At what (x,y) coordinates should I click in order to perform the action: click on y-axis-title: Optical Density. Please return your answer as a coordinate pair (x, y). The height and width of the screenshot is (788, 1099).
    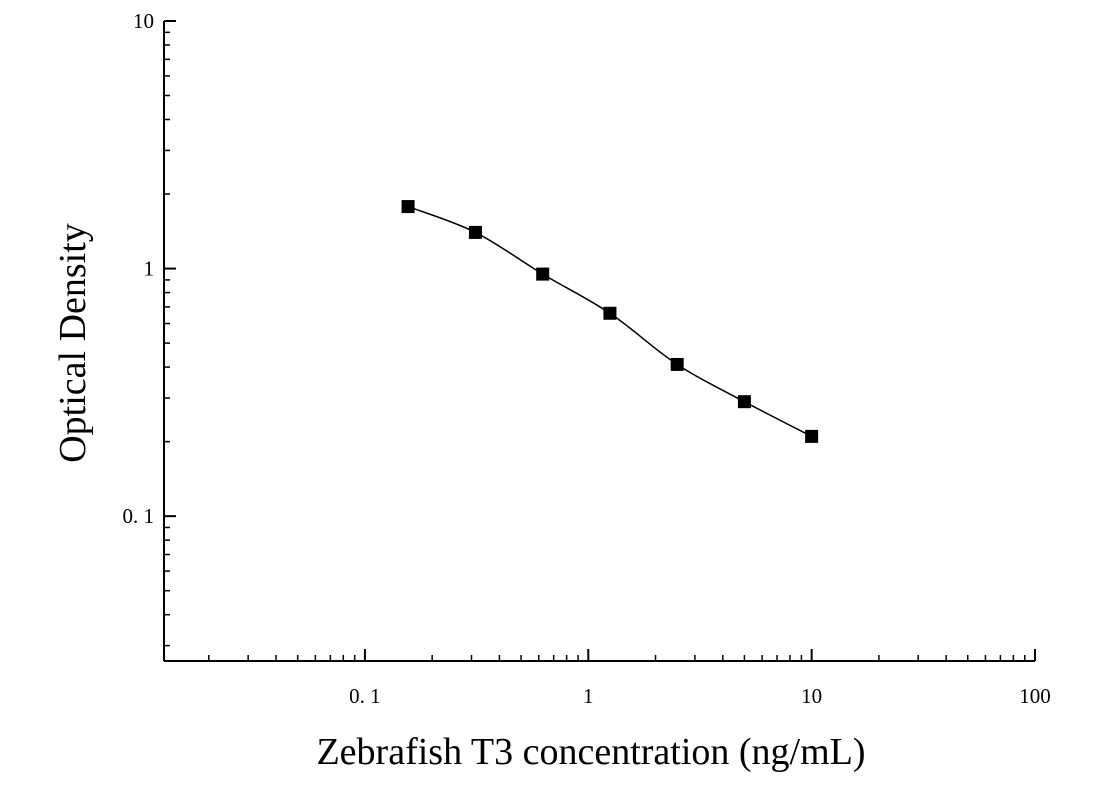
    Looking at the image, I should click on (73, 343).